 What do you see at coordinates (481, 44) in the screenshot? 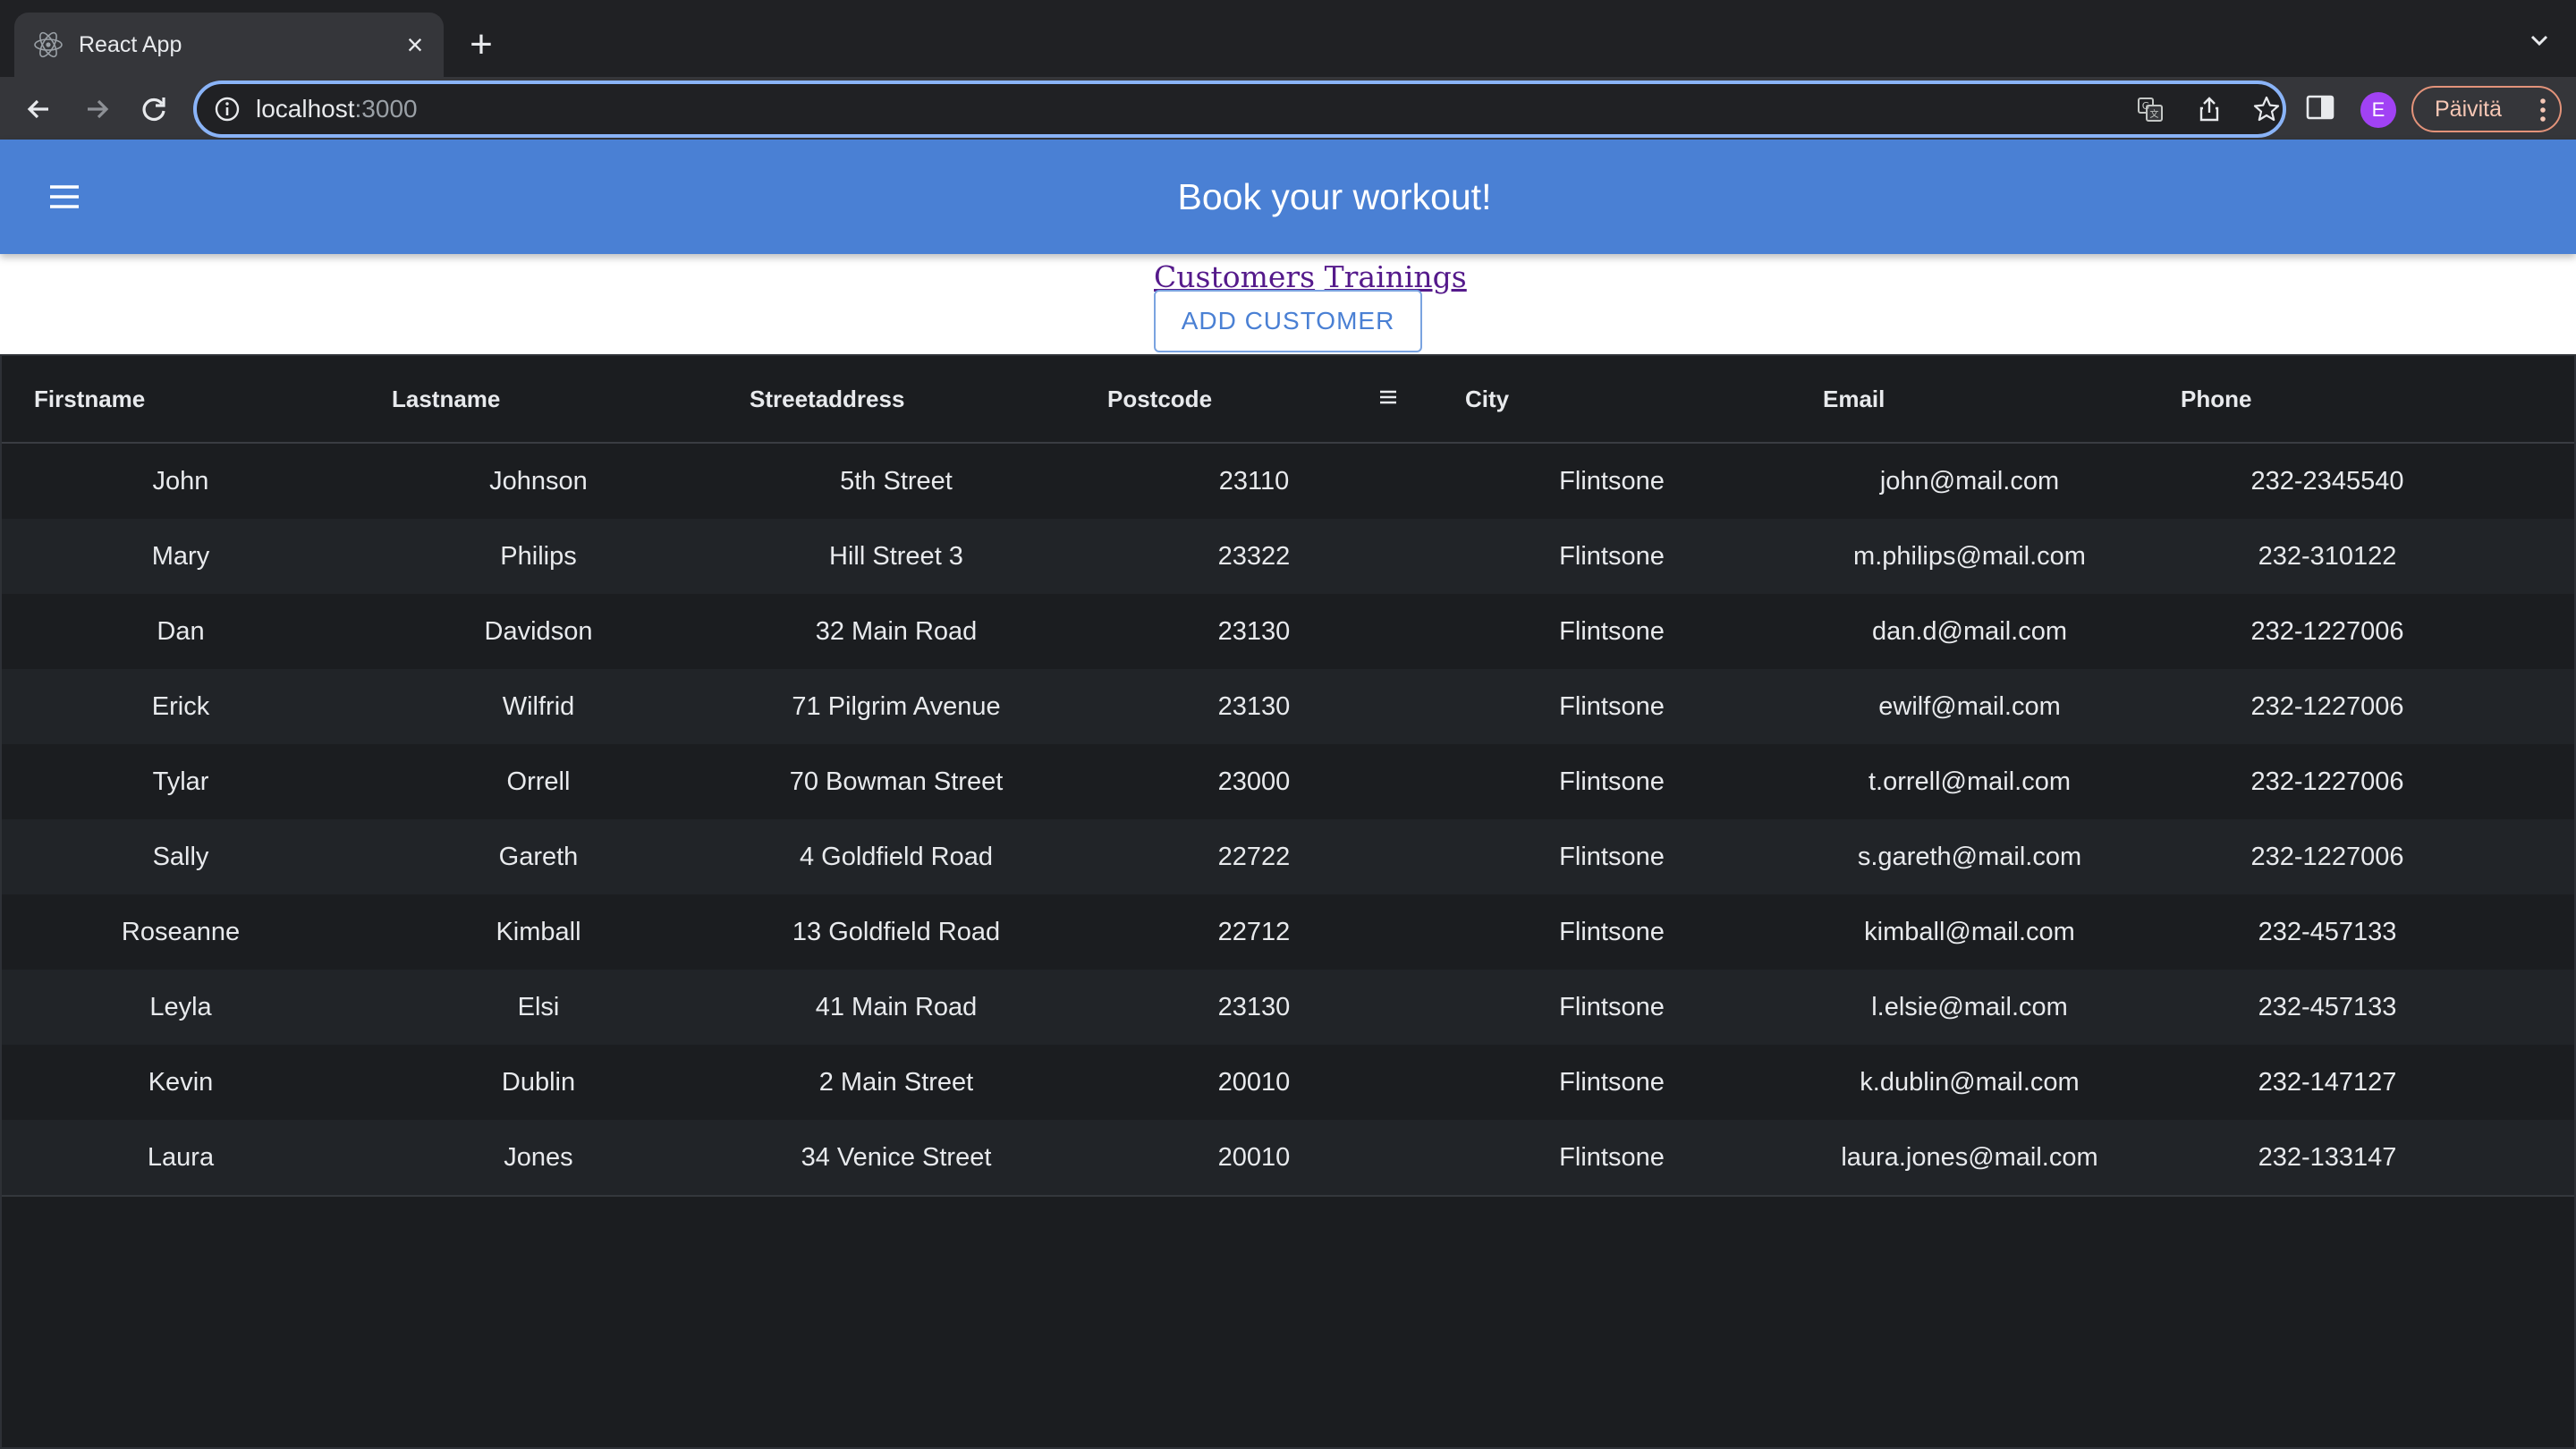
I see `new-tab-icon: +` at bounding box center [481, 44].